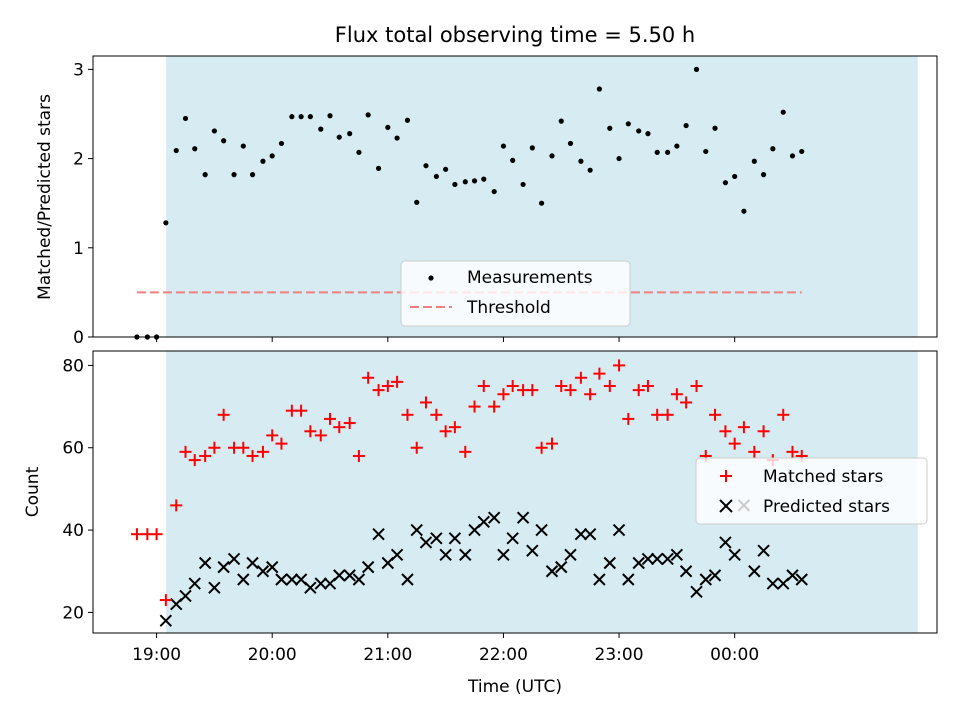  What do you see at coordinates (530, 278) in the screenshot?
I see `measurements-legend-label: Measurements` at bounding box center [530, 278].